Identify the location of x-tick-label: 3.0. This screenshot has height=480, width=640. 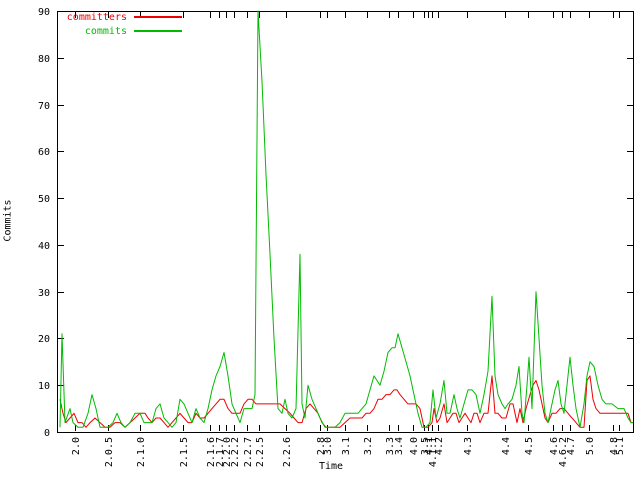
(328, 446).